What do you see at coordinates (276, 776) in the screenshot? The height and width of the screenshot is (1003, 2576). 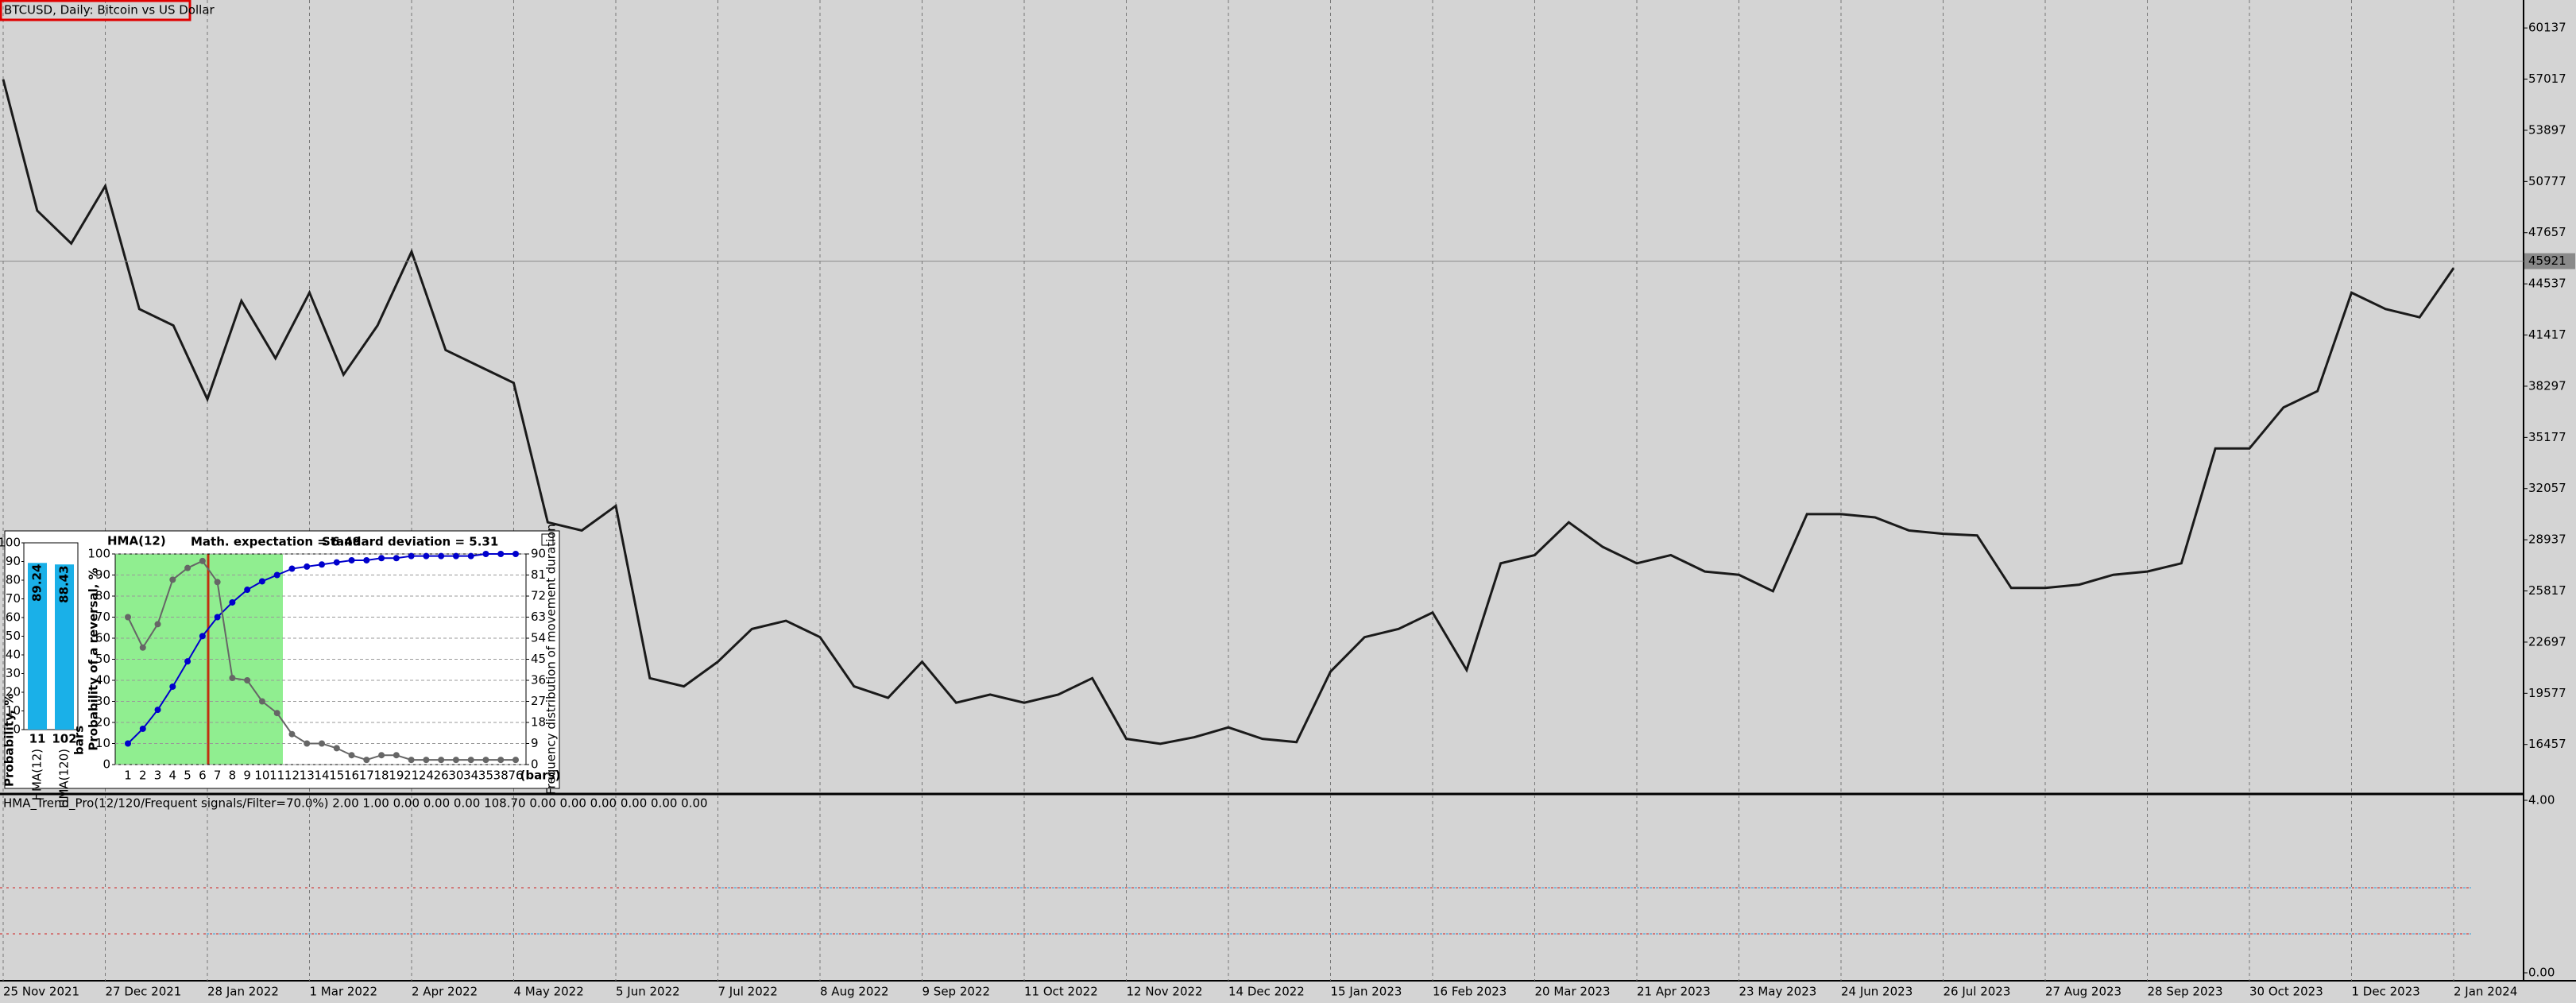 I see `x-tick-label: 11` at bounding box center [276, 776].